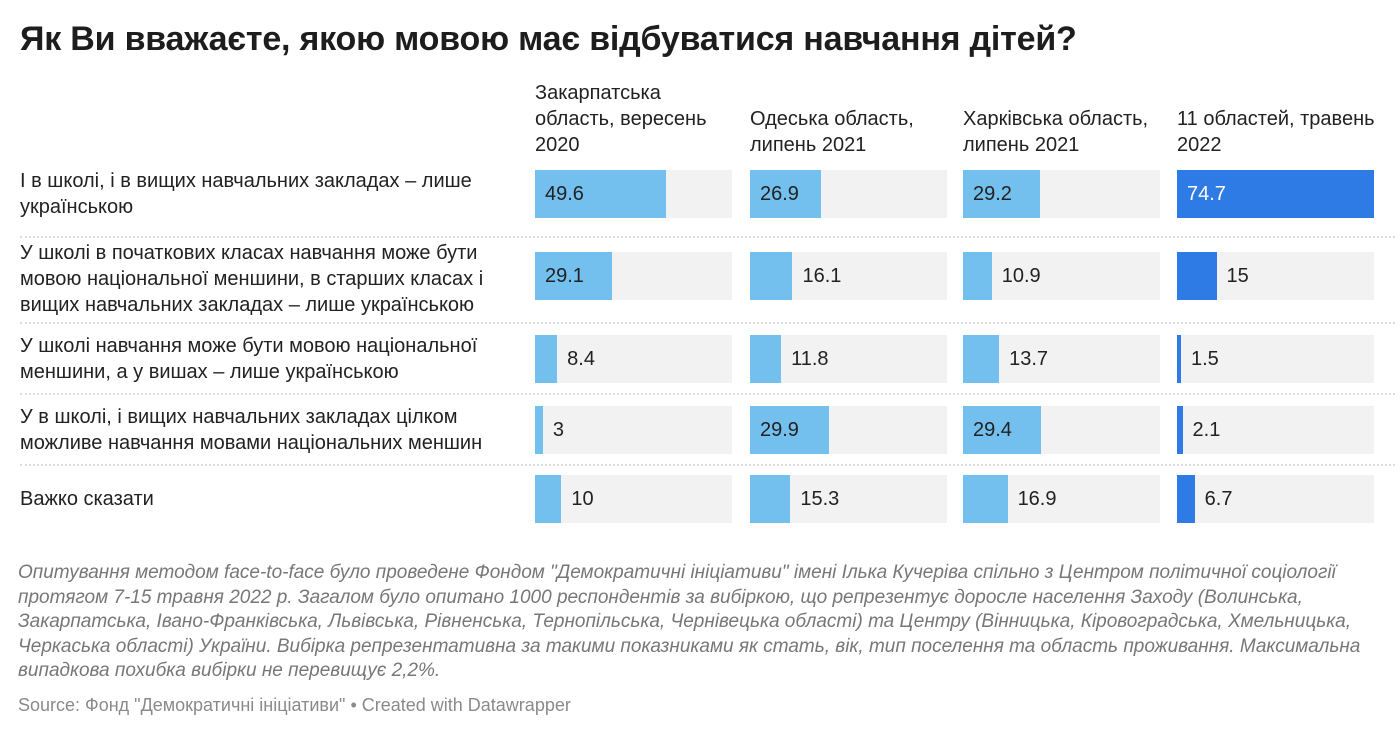 The width and height of the screenshot is (1400, 737). Describe the element at coordinates (992, 430) in the screenshot. I see `value-label: 29.4` at that location.